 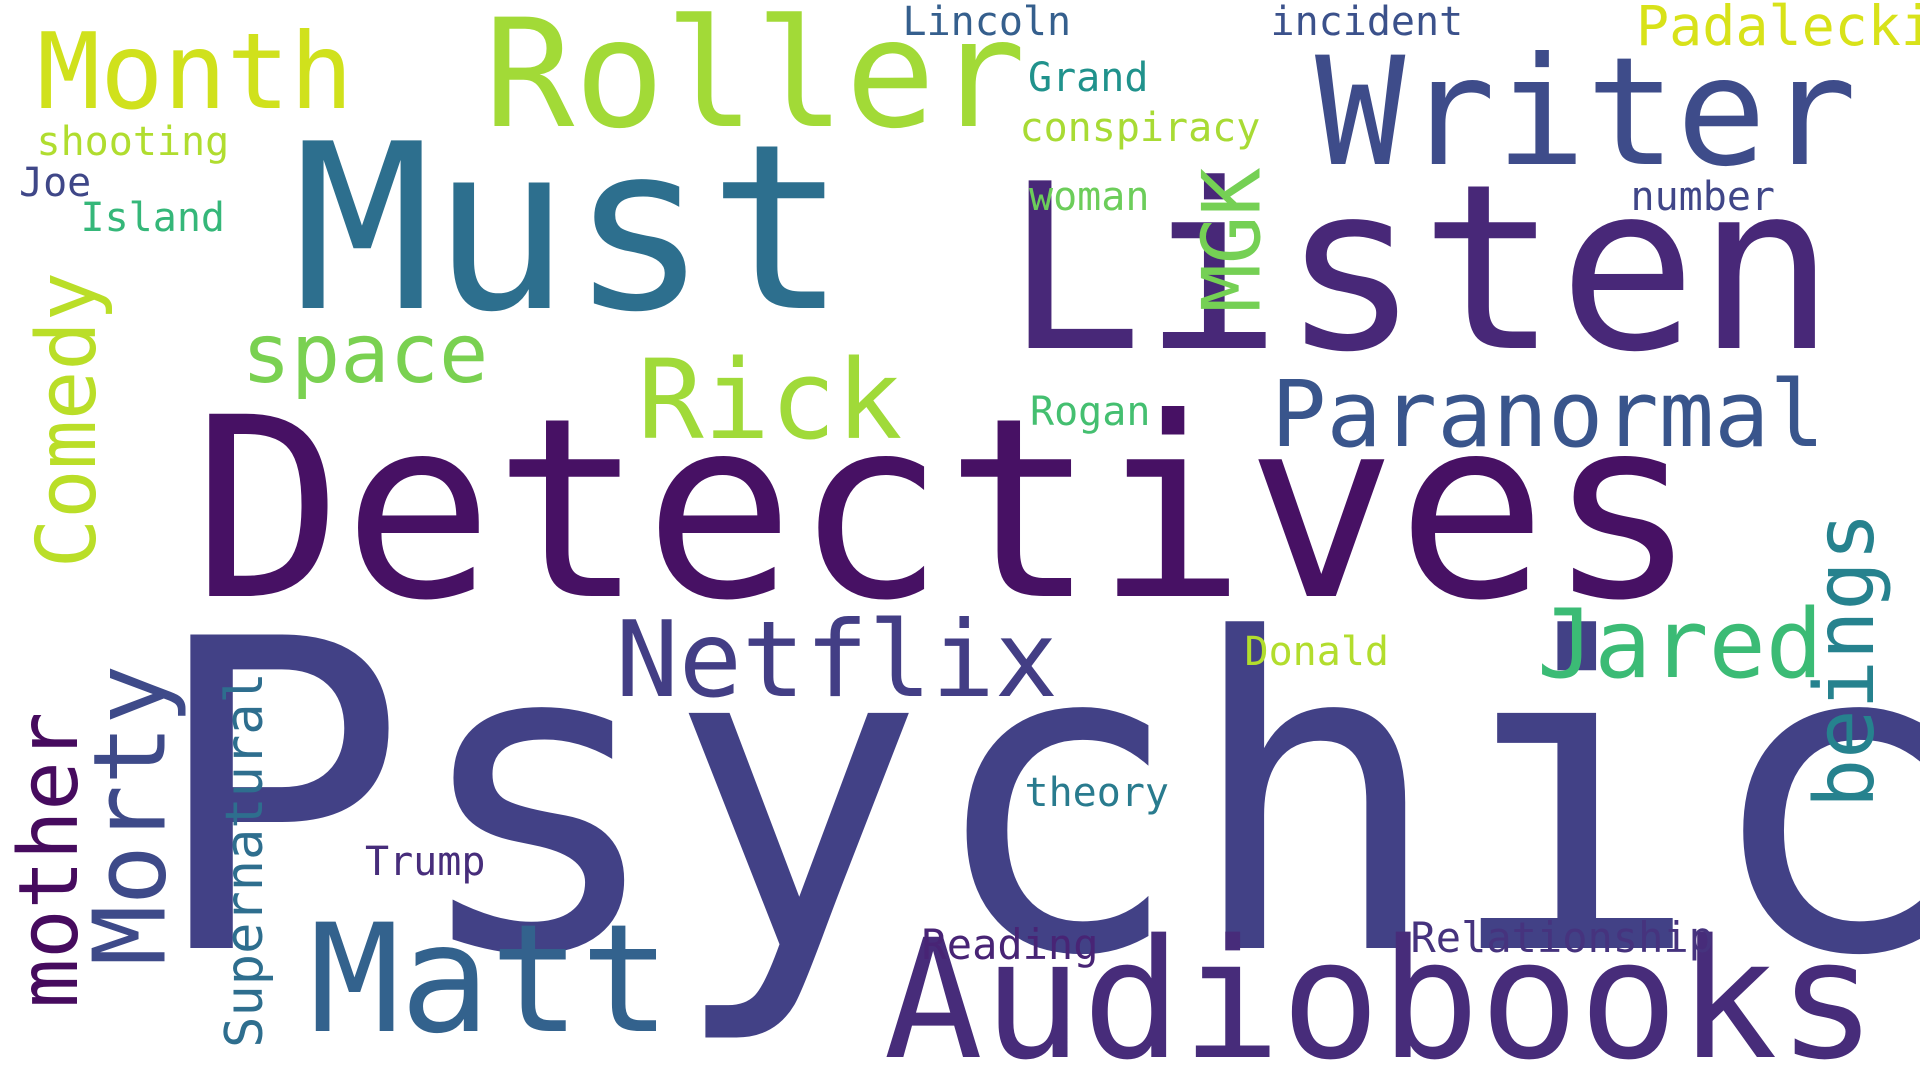 What do you see at coordinates (837, 659) in the screenshot?
I see `cloud-word-netflix: Netflix` at bounding box center [837, 659].